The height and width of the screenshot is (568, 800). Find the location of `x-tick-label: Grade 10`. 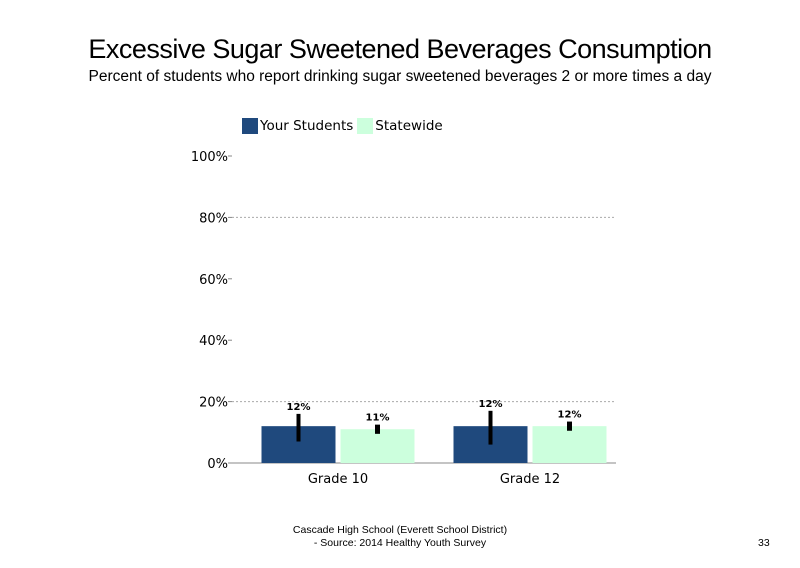

x-tick-label: Grade 10 is located at coordinates (338, 479).